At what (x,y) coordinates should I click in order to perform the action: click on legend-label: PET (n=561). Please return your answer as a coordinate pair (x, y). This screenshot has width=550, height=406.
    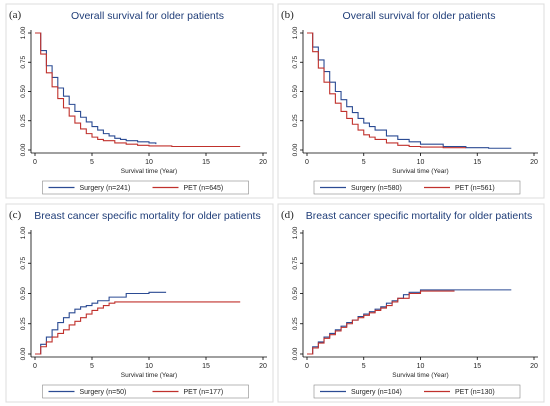
    Looking at the image, I should click on (475, 188).